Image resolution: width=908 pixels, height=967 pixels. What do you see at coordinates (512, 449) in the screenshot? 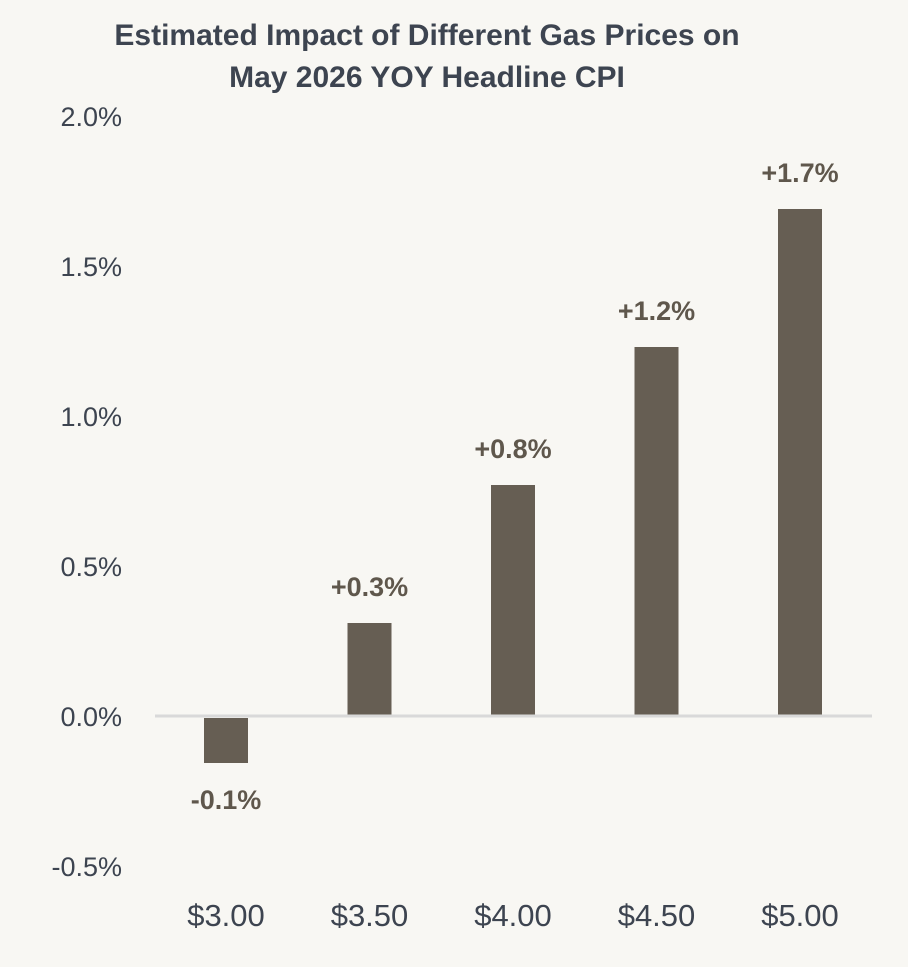
I see `data-label: +0.8%` at bounding box center [512, 449].